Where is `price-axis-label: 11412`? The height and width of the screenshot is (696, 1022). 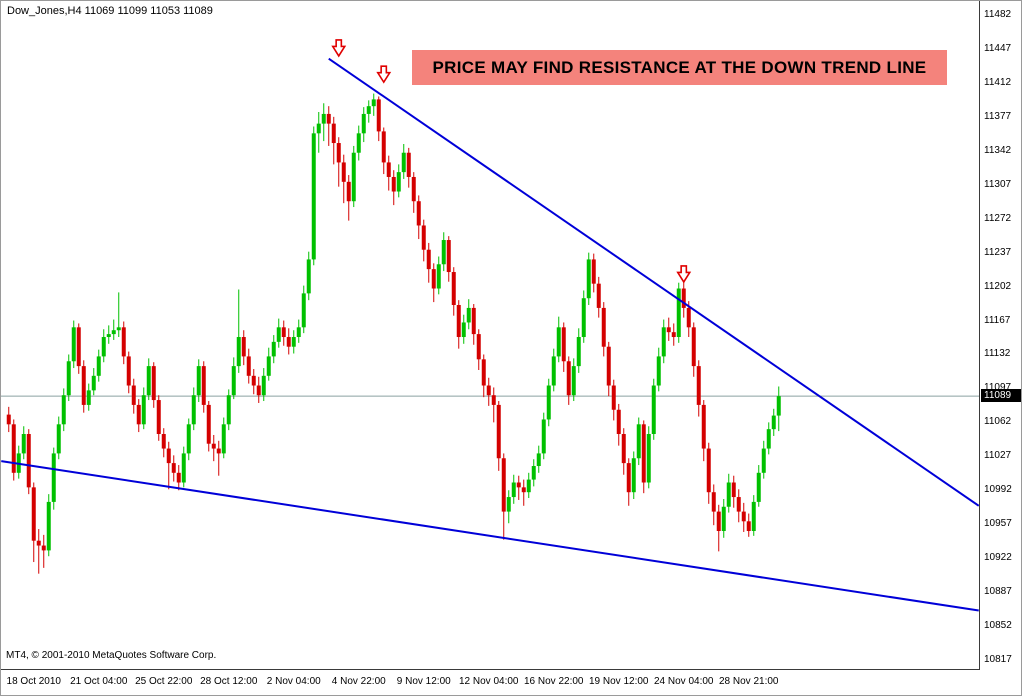 price-axis-label: 11412 is located at coordinates (998, 82).